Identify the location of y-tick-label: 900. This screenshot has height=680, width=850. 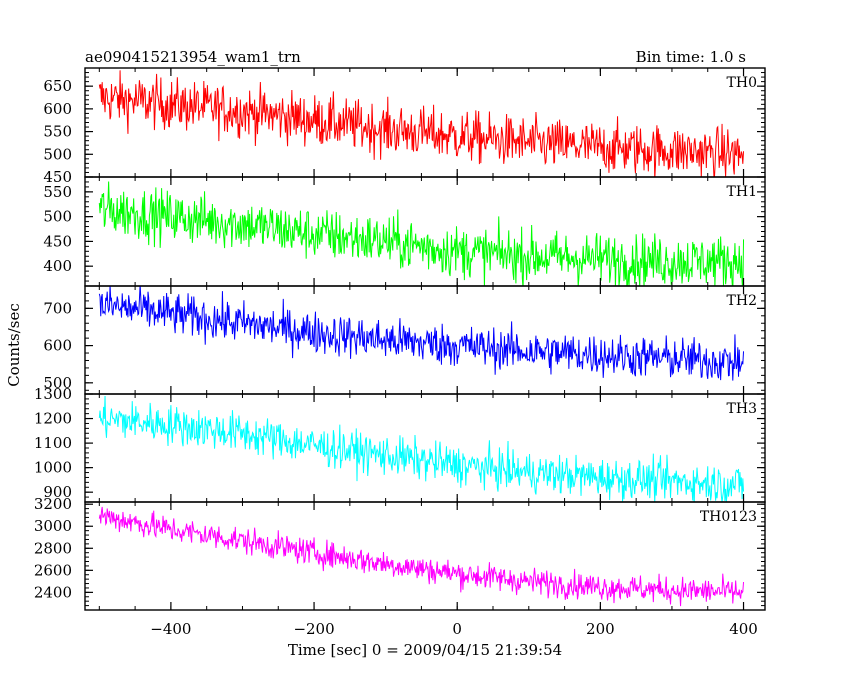
(57, 492).